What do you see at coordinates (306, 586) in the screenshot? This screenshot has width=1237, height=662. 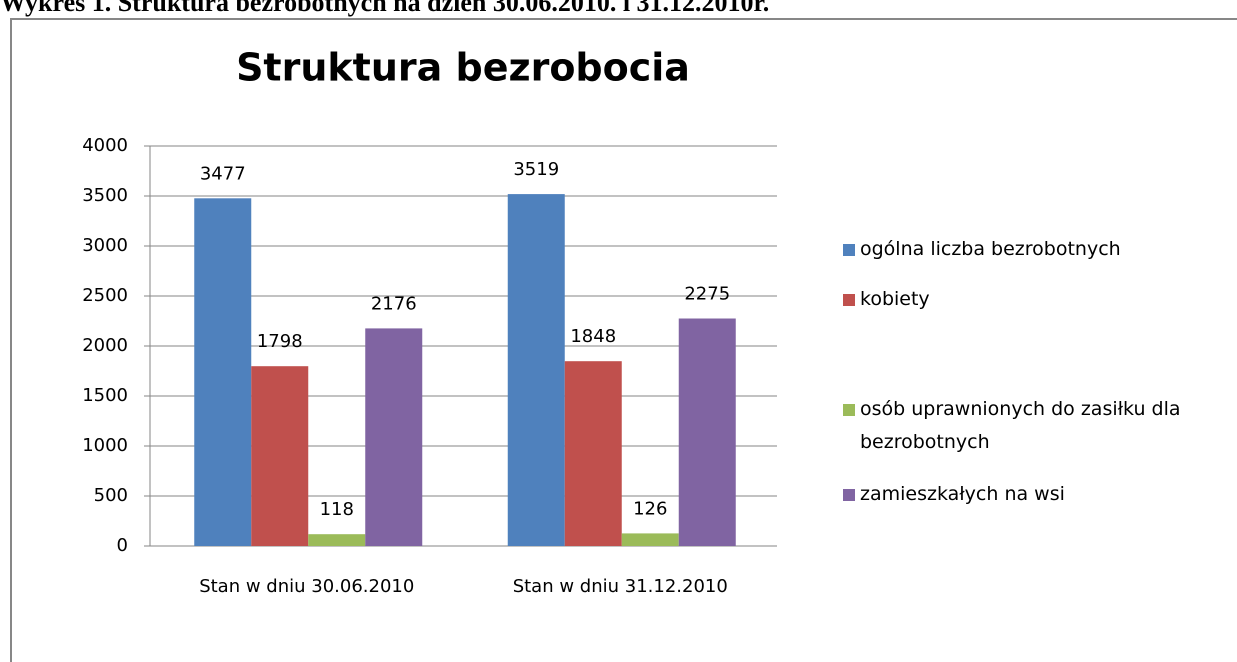 I see `x-tick-label: Stan w dniu 30.06.2010` at bounding box center [306, 586].